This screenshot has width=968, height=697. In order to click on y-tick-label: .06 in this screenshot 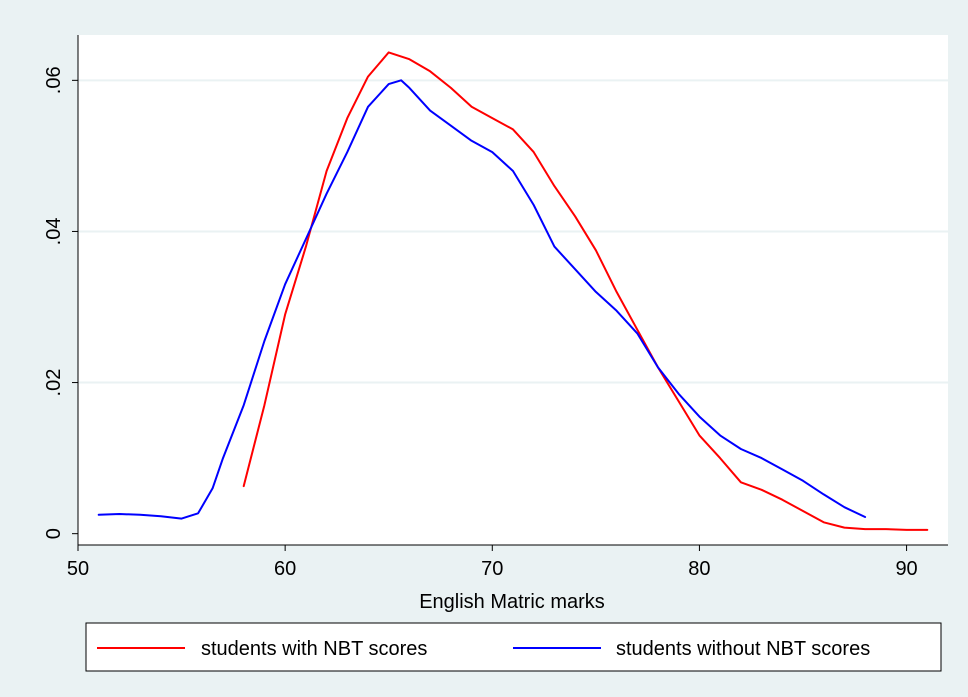, I will do `click(54, 80)`.